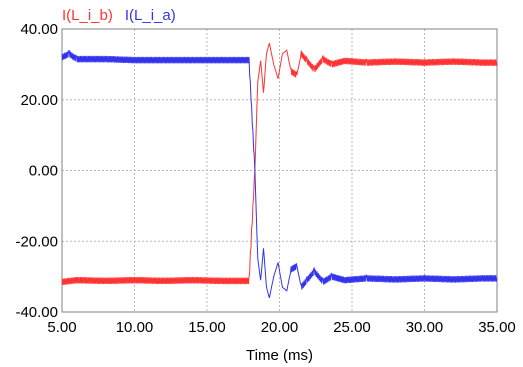  Describe the element at coordinates (36, 312) in the screenshot. I see `y-tick-label: -40.00` at that location.